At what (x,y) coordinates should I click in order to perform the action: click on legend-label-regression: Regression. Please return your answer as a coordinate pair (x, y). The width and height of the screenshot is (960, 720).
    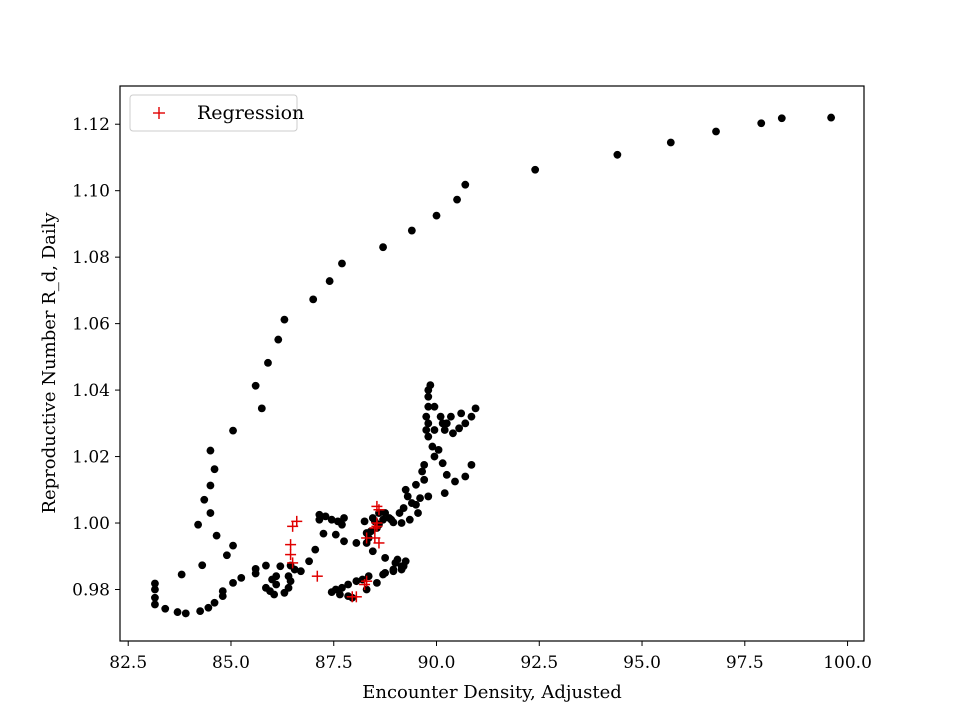
    Looking at the image, I should click on (250, 113).